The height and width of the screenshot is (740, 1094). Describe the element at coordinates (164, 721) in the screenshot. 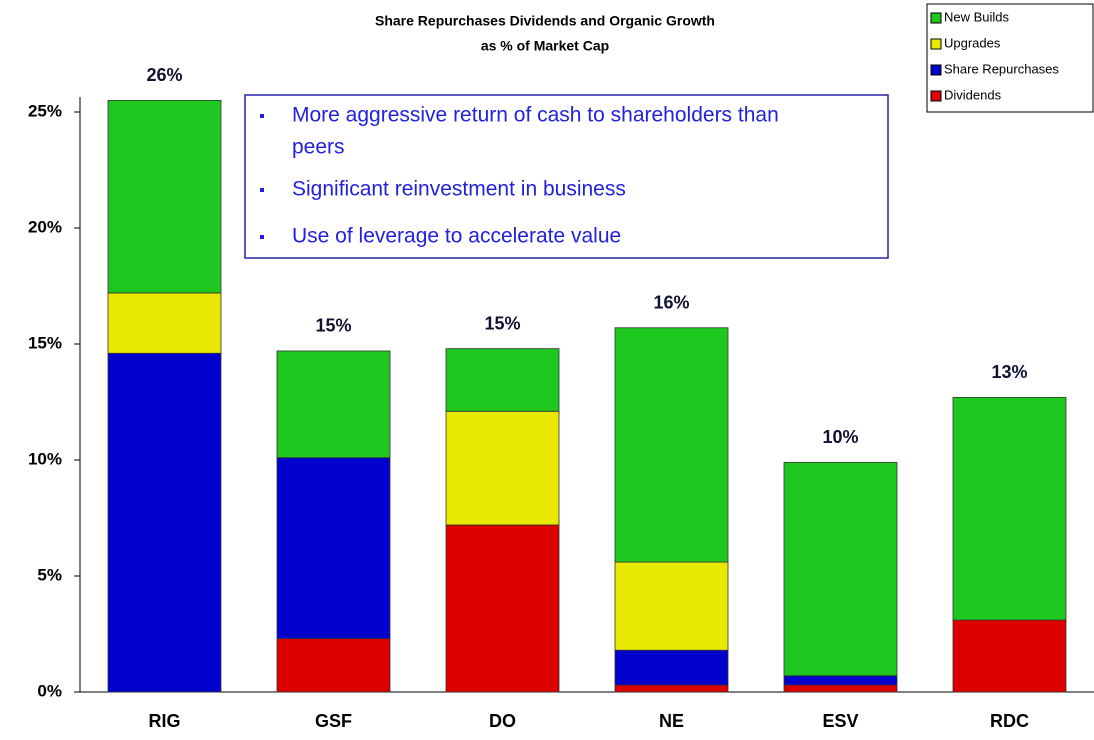

I see `x-tick-label: RIG` at that location.